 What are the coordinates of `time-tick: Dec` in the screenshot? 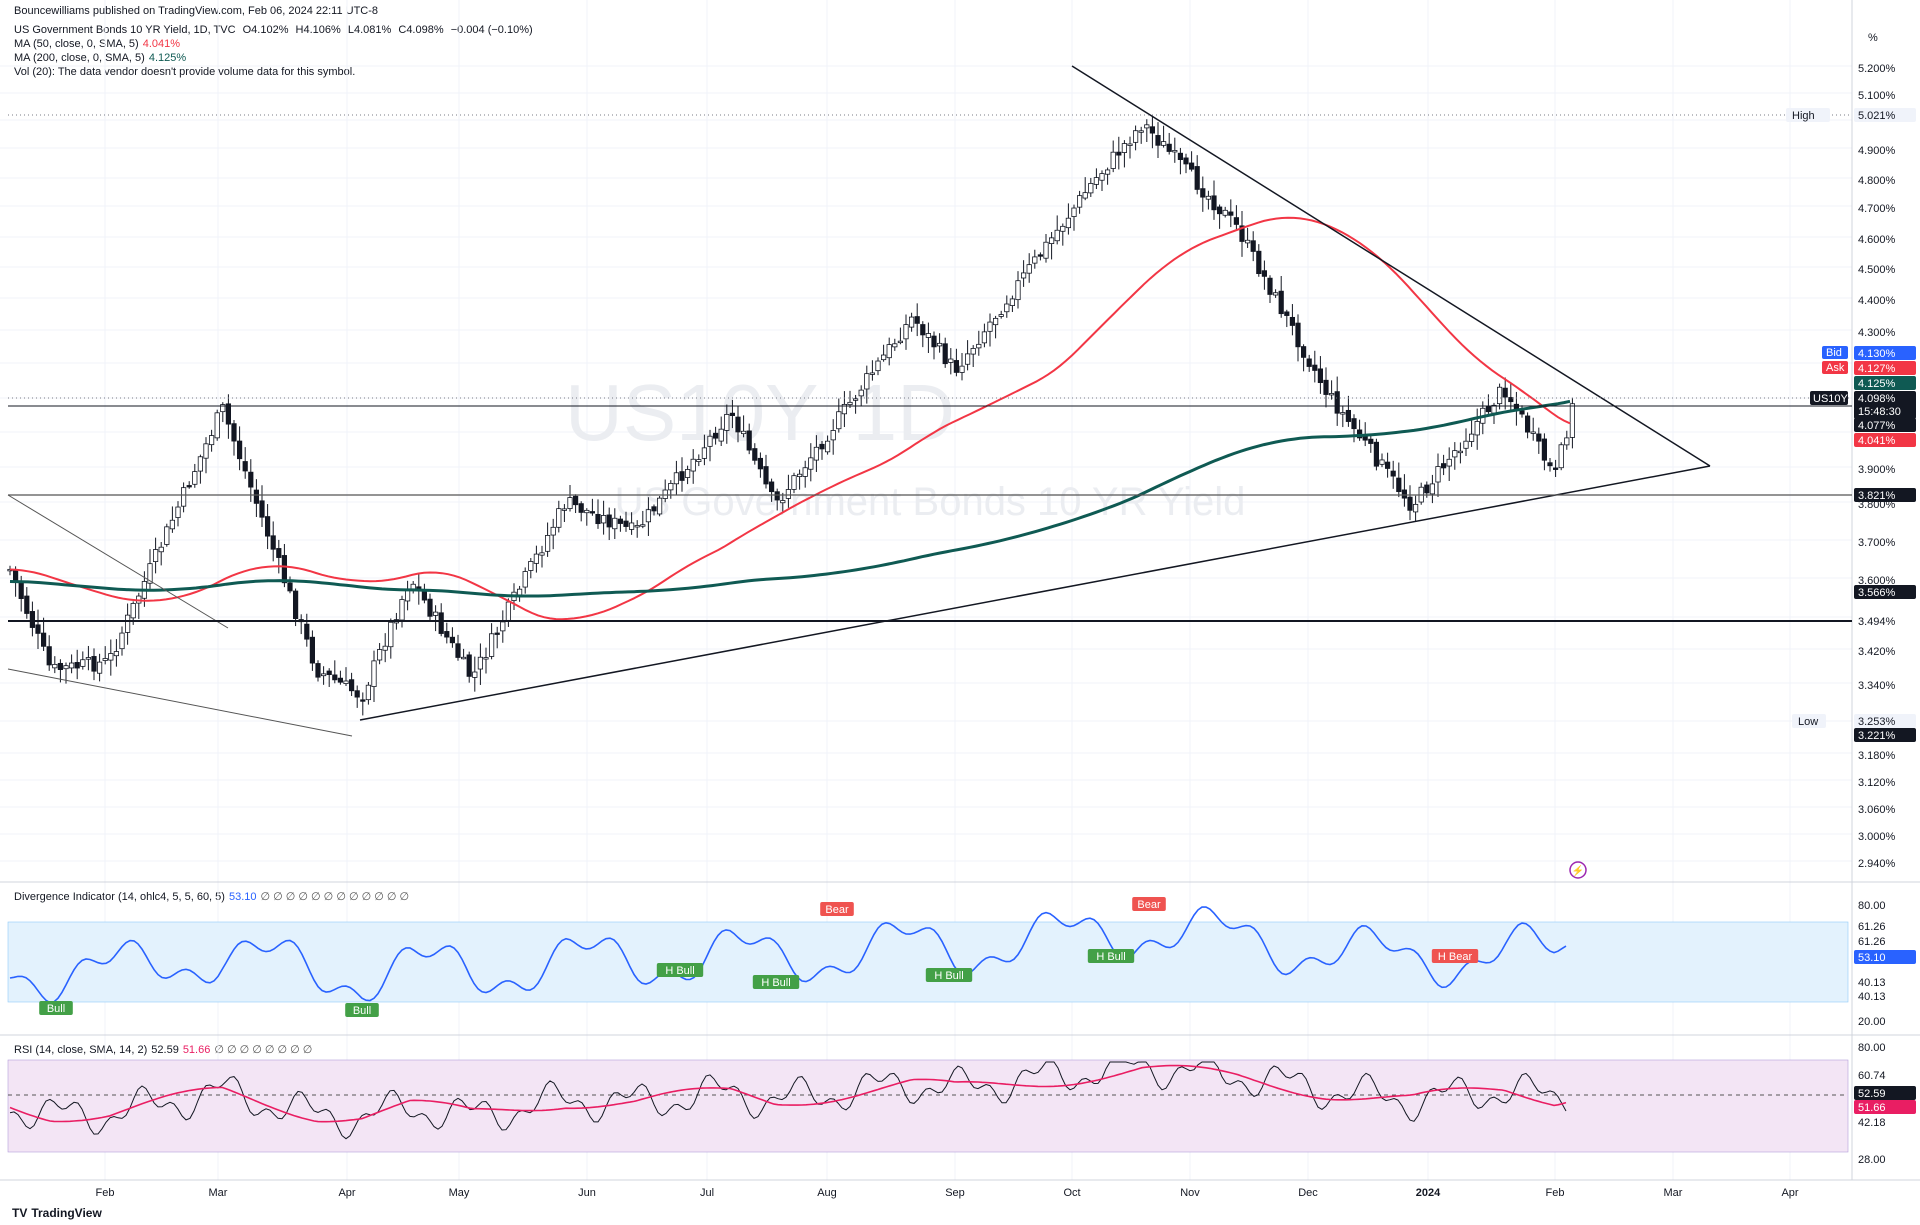 It's located at (1308, 1193).